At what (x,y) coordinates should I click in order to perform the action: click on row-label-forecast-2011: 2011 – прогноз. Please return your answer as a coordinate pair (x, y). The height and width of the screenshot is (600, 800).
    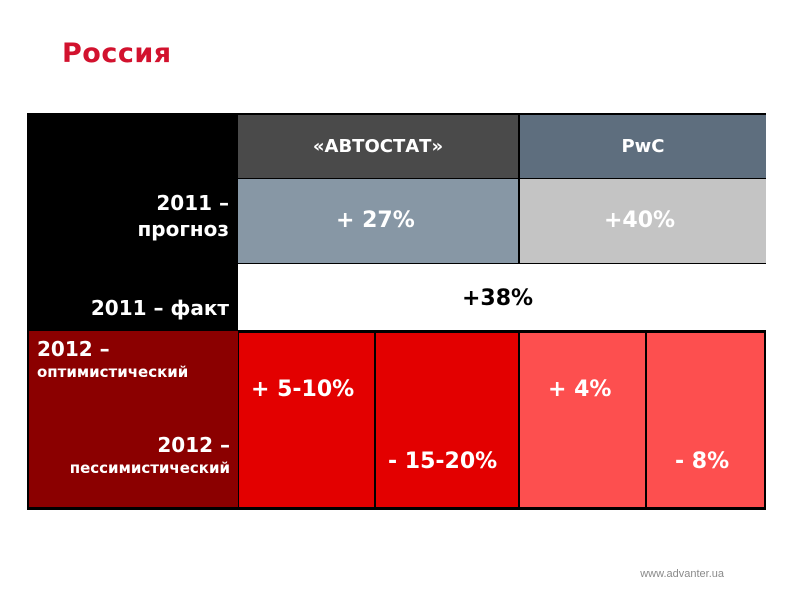
    Looking at the image, I should click on (132, 221).